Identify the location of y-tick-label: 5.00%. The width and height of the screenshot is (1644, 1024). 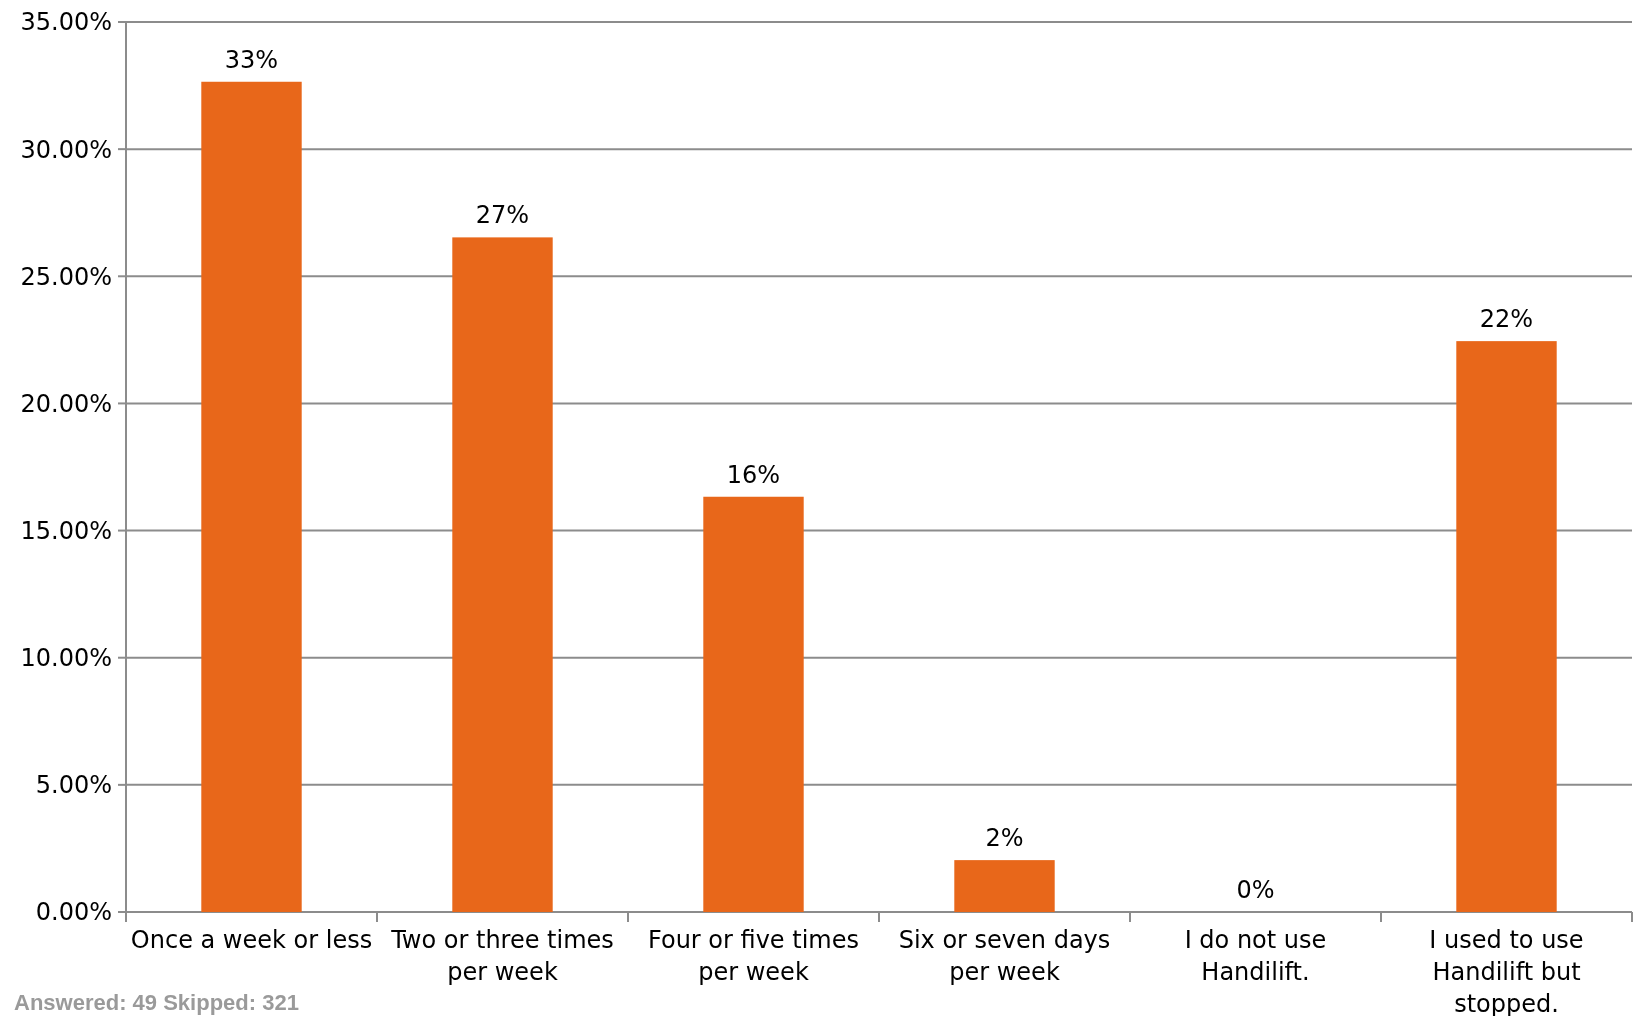
(73, 785).